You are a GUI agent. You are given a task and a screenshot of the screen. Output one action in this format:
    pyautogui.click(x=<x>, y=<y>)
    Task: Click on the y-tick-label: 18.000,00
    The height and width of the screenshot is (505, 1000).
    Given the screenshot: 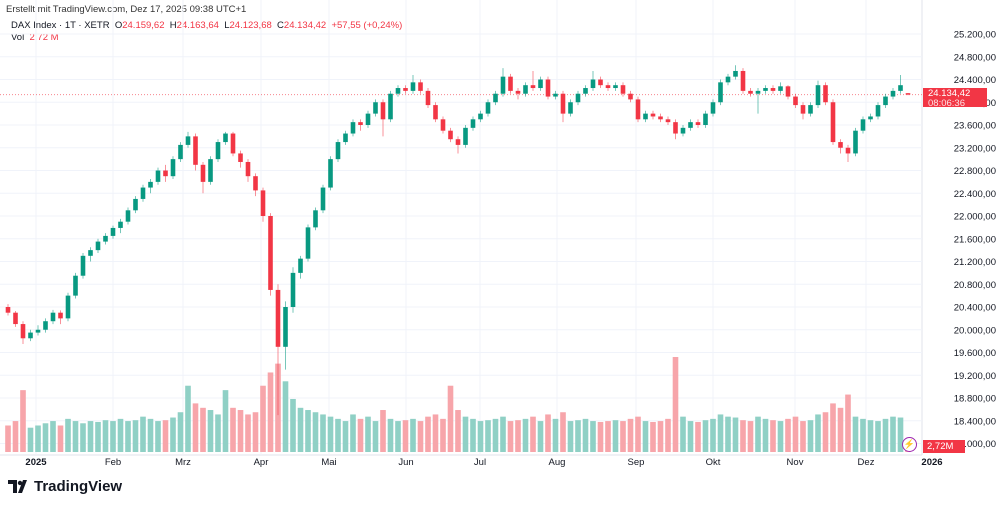 What is the action you would take?
    pyautogui.click(x=975, y=444)
    